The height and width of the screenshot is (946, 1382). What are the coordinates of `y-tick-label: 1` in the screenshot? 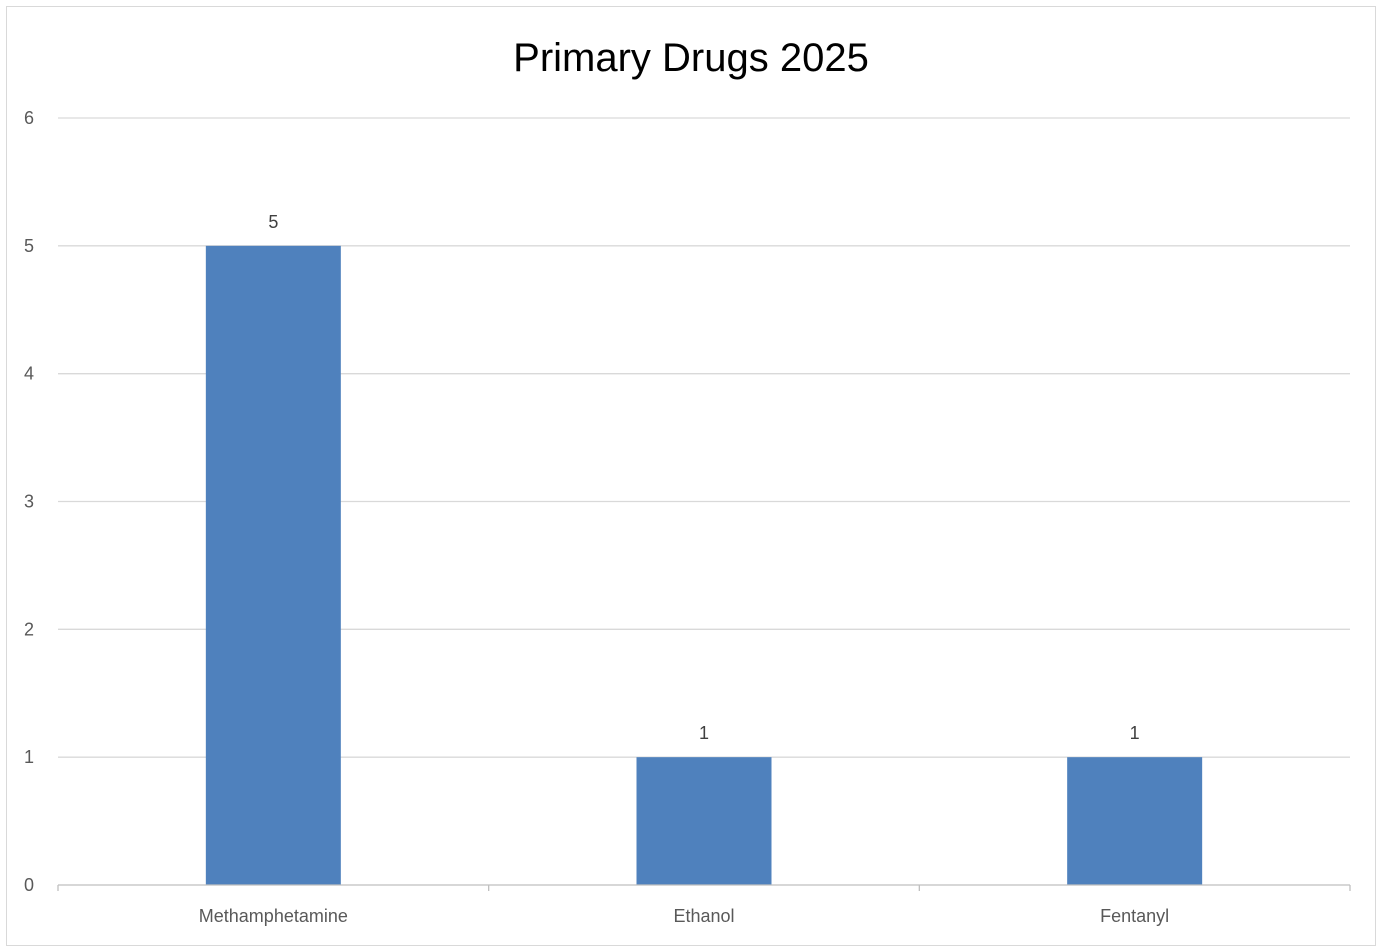 It's located at (29, 757).